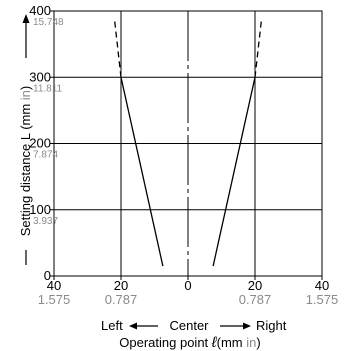 The image size is (349, 351). I want to click on y-tick-label-mm: 200, so click(40, 143).